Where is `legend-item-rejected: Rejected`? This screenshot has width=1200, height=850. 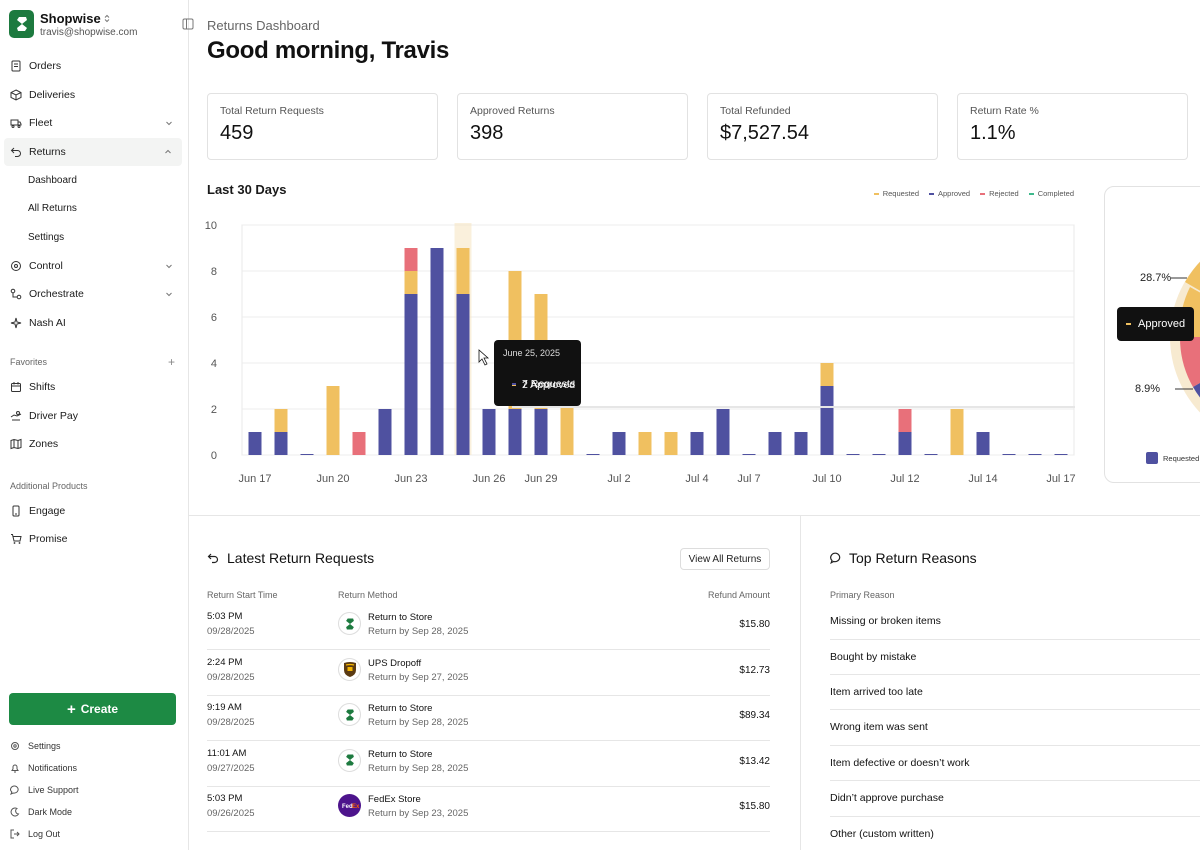 legend-item-rejected: Rejected is located at coordinates (999, 193).